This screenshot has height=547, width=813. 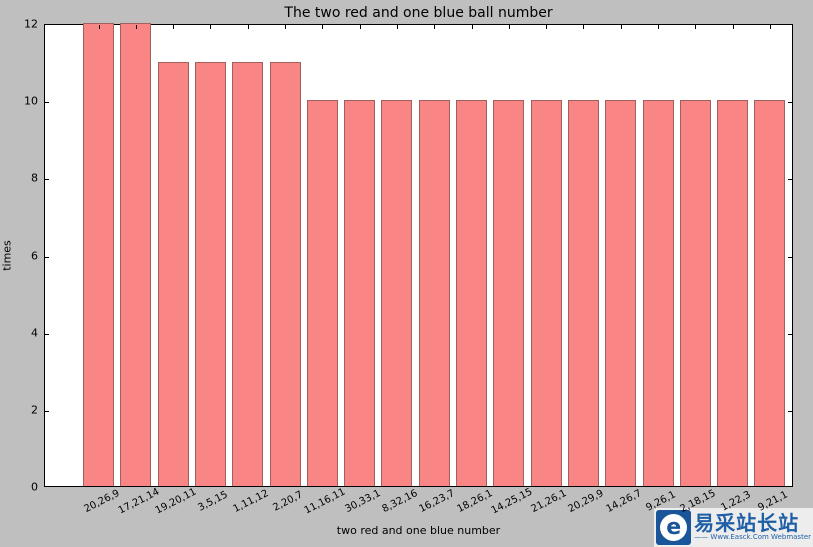 What do you see at coordinates (34, 178) in the screenshot?
I see `y-tick-label: 8` at bounding box center [34, 178].